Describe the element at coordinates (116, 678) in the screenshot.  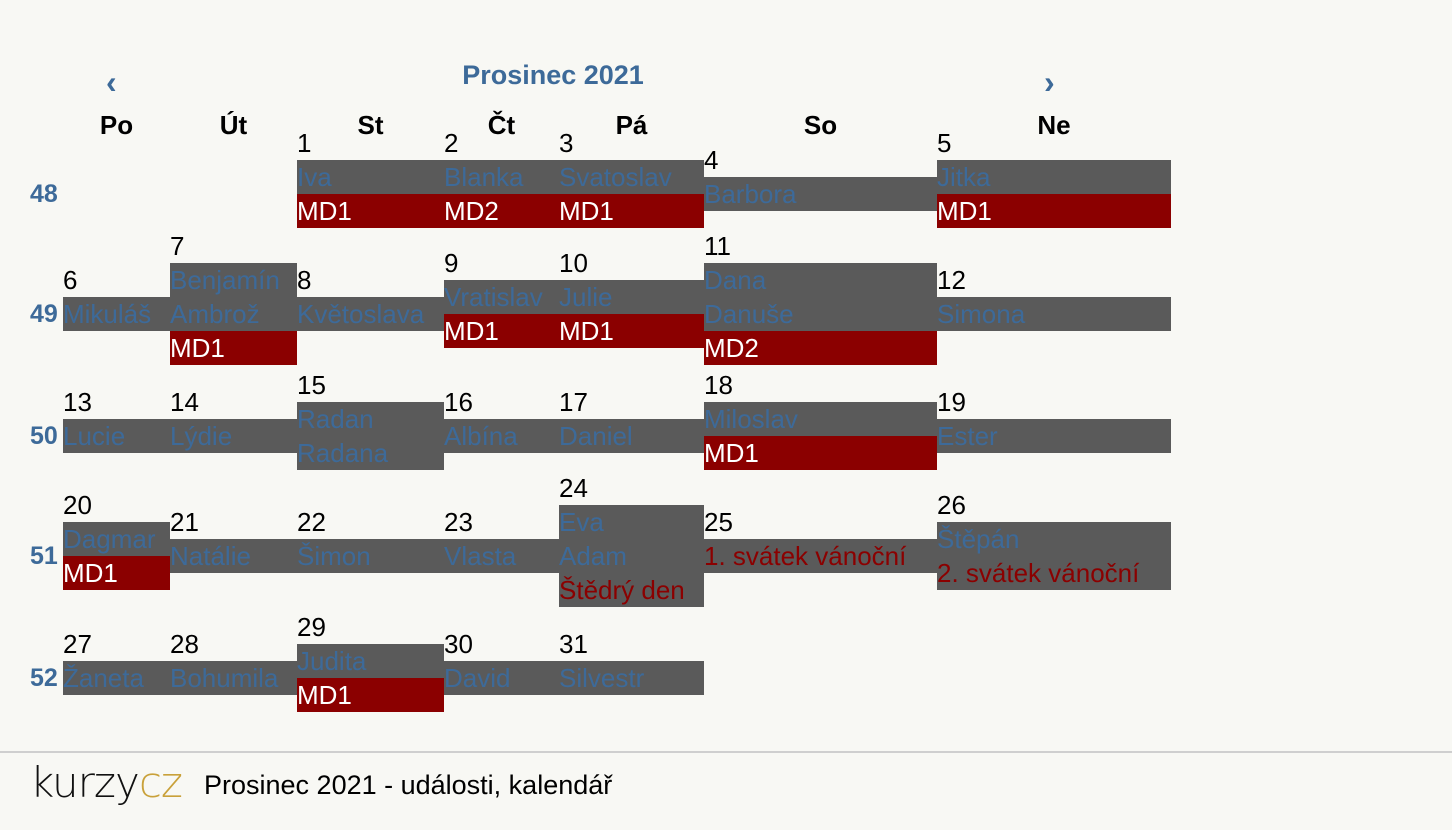
I see `nameday-label: Žaneta` at that location.